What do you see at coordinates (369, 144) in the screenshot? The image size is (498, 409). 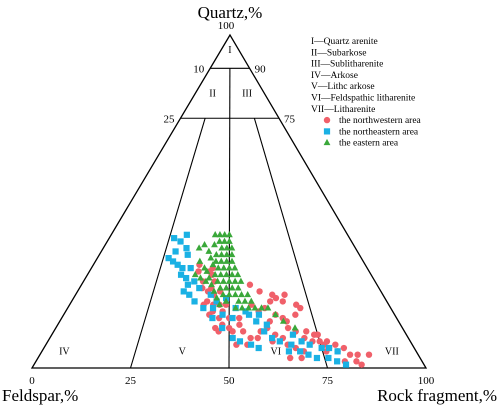 I see `legend-label-2: the eastern area` at bounding box center [369, 144].